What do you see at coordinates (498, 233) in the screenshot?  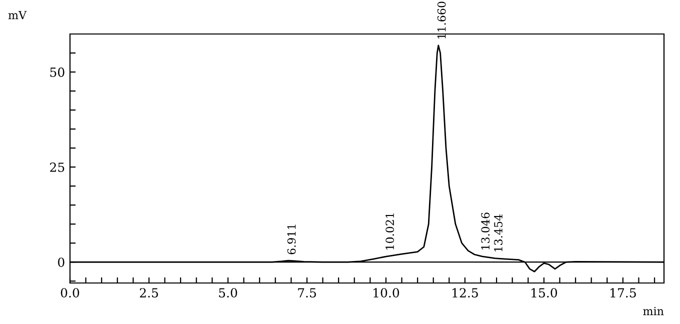 I see `annotation: 13.454` at bounding box center [498, 233].